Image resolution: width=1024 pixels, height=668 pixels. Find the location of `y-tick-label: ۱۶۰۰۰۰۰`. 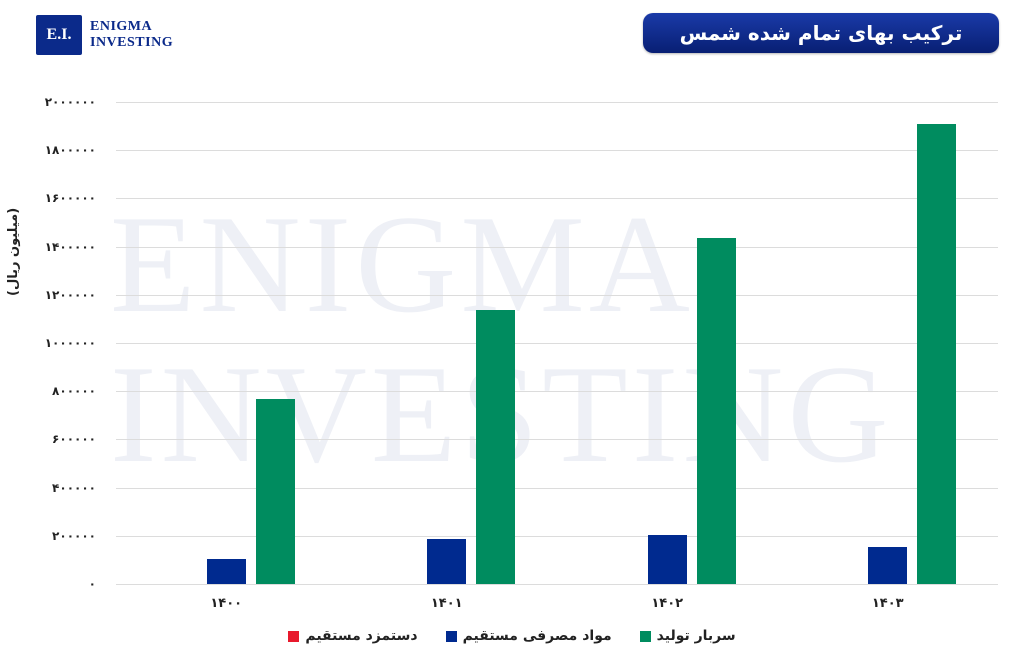

y-tick-label: ۱۶۰۰۰۰۰ is located at coordinates (70, 198).